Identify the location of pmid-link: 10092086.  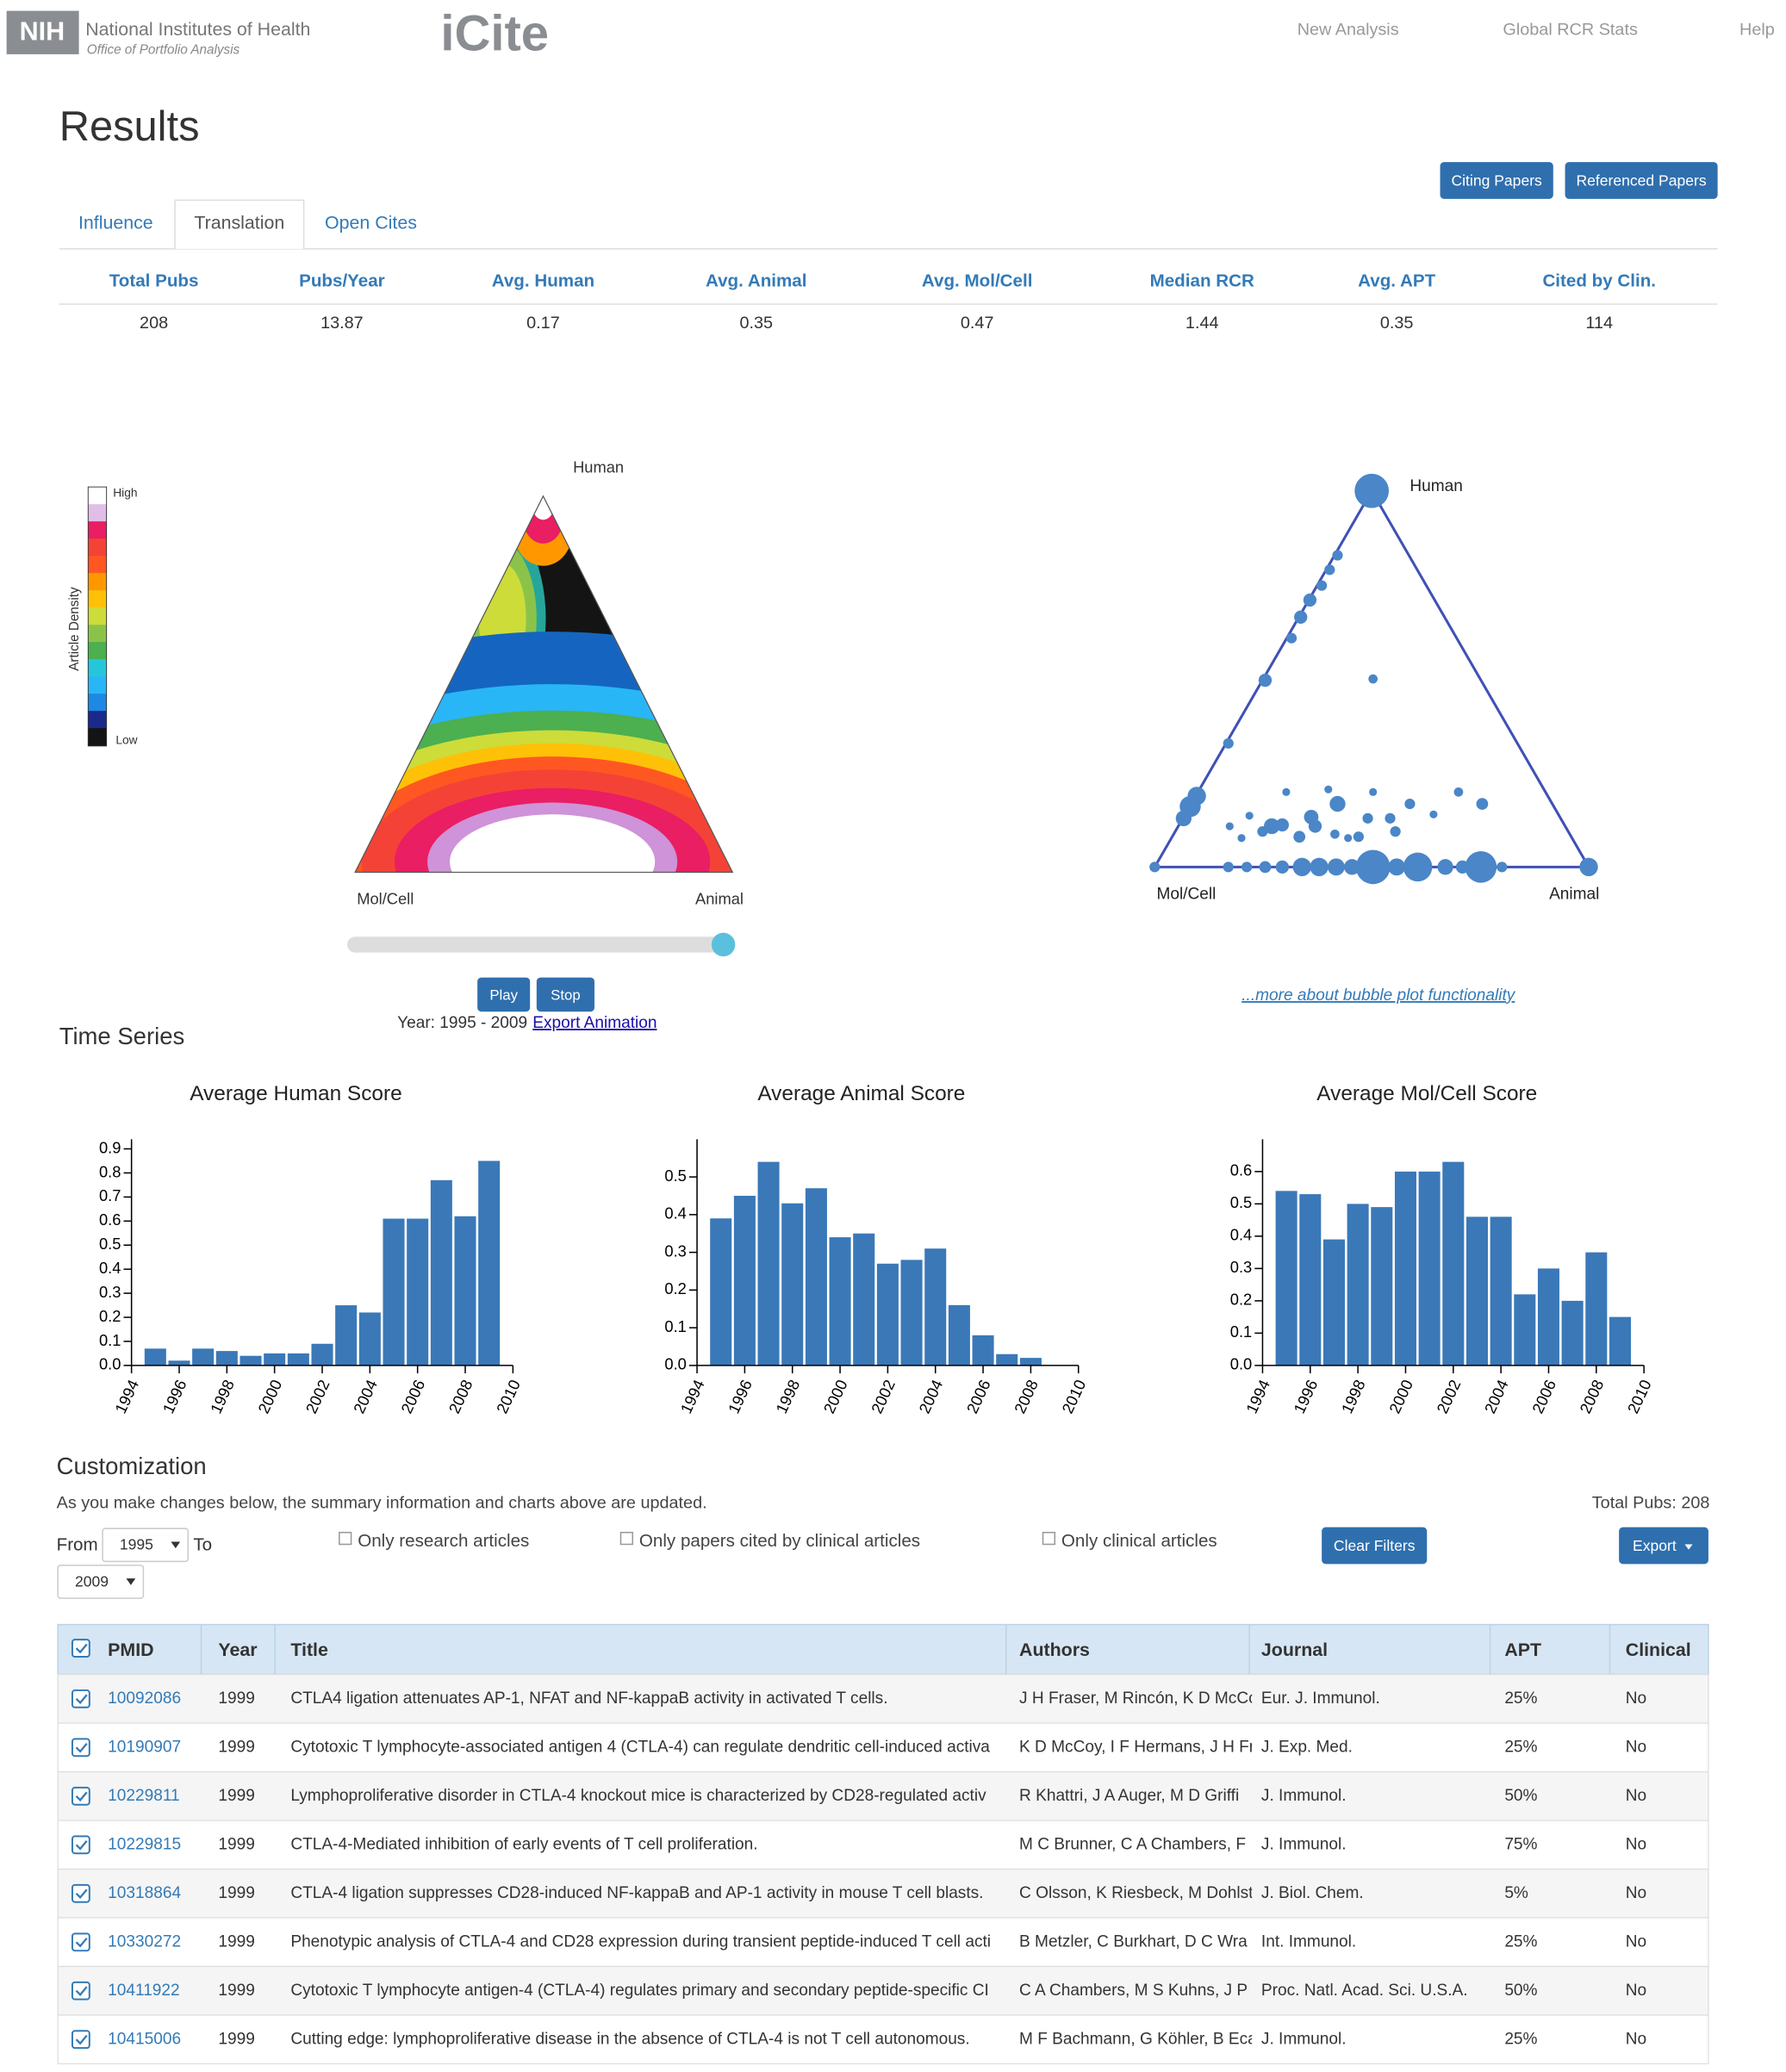
(144, 1699).